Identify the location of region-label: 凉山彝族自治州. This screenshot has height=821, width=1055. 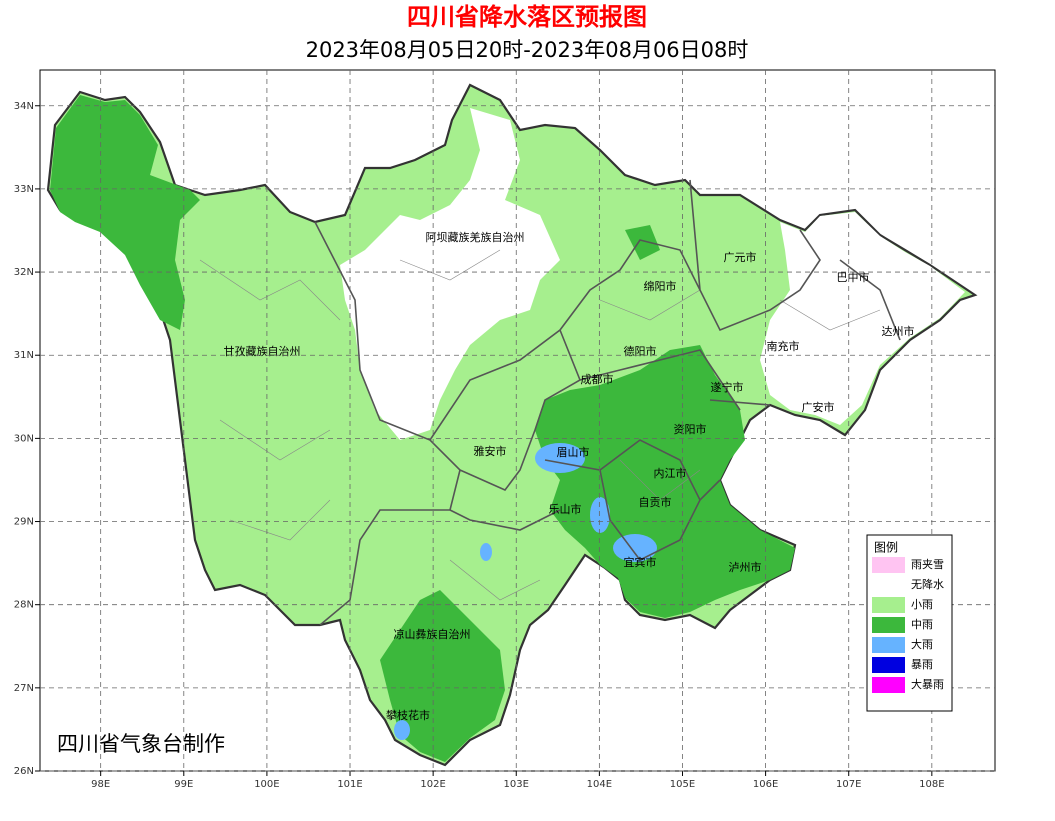
(432, 634).